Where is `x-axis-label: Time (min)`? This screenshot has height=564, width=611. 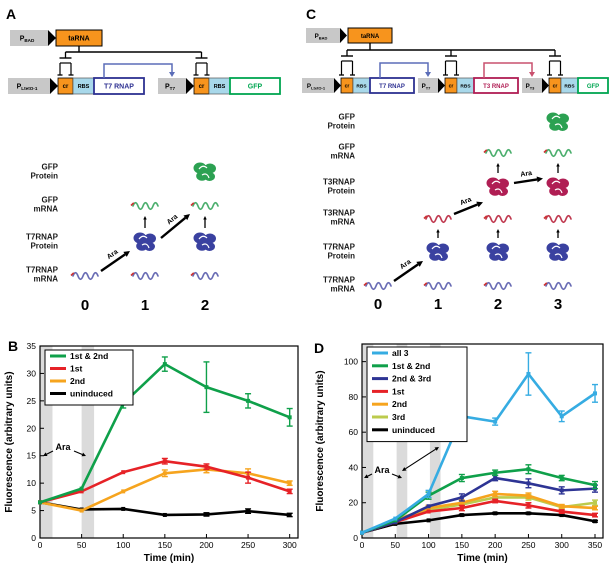 x-axis-label: Time (min) is located at coordinates (482, 558).